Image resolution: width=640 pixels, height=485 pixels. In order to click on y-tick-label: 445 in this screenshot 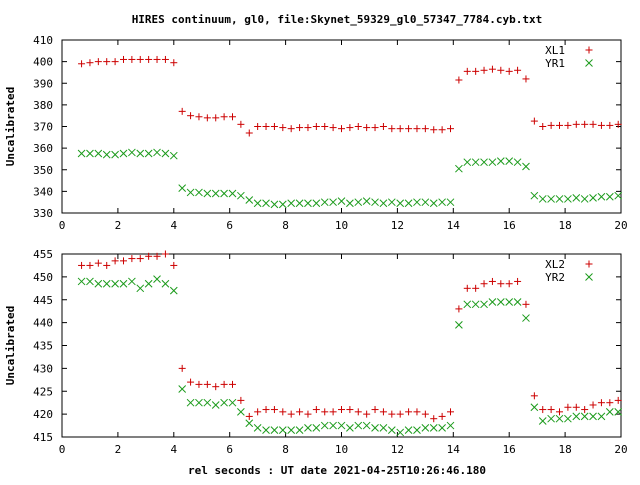, I will do `click(43, 300)`.